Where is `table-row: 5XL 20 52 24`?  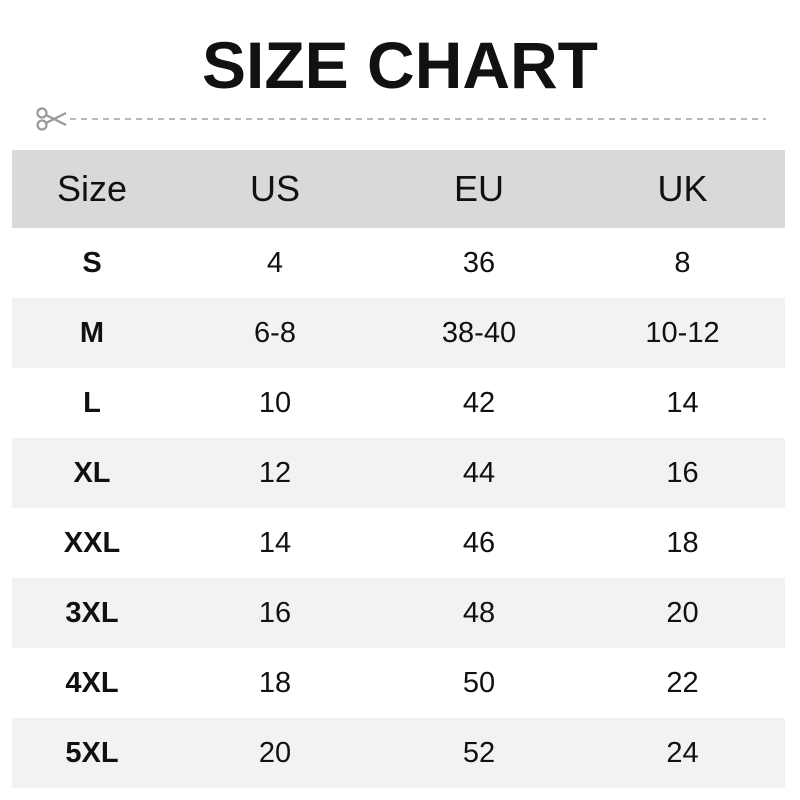 table-row: 5XL 20 52 24 is located at coordinates (398, 753).